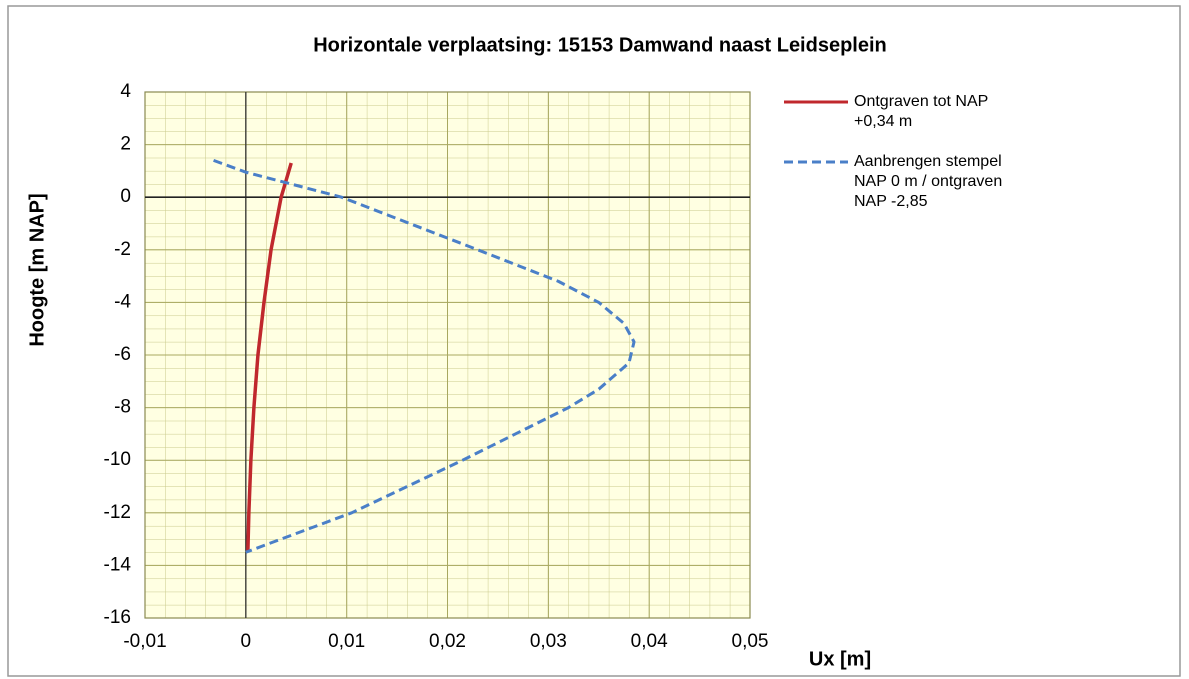 This screenshot has width=1189, height=679. I want to click on y-tick-label: -4, so click(122, 301).